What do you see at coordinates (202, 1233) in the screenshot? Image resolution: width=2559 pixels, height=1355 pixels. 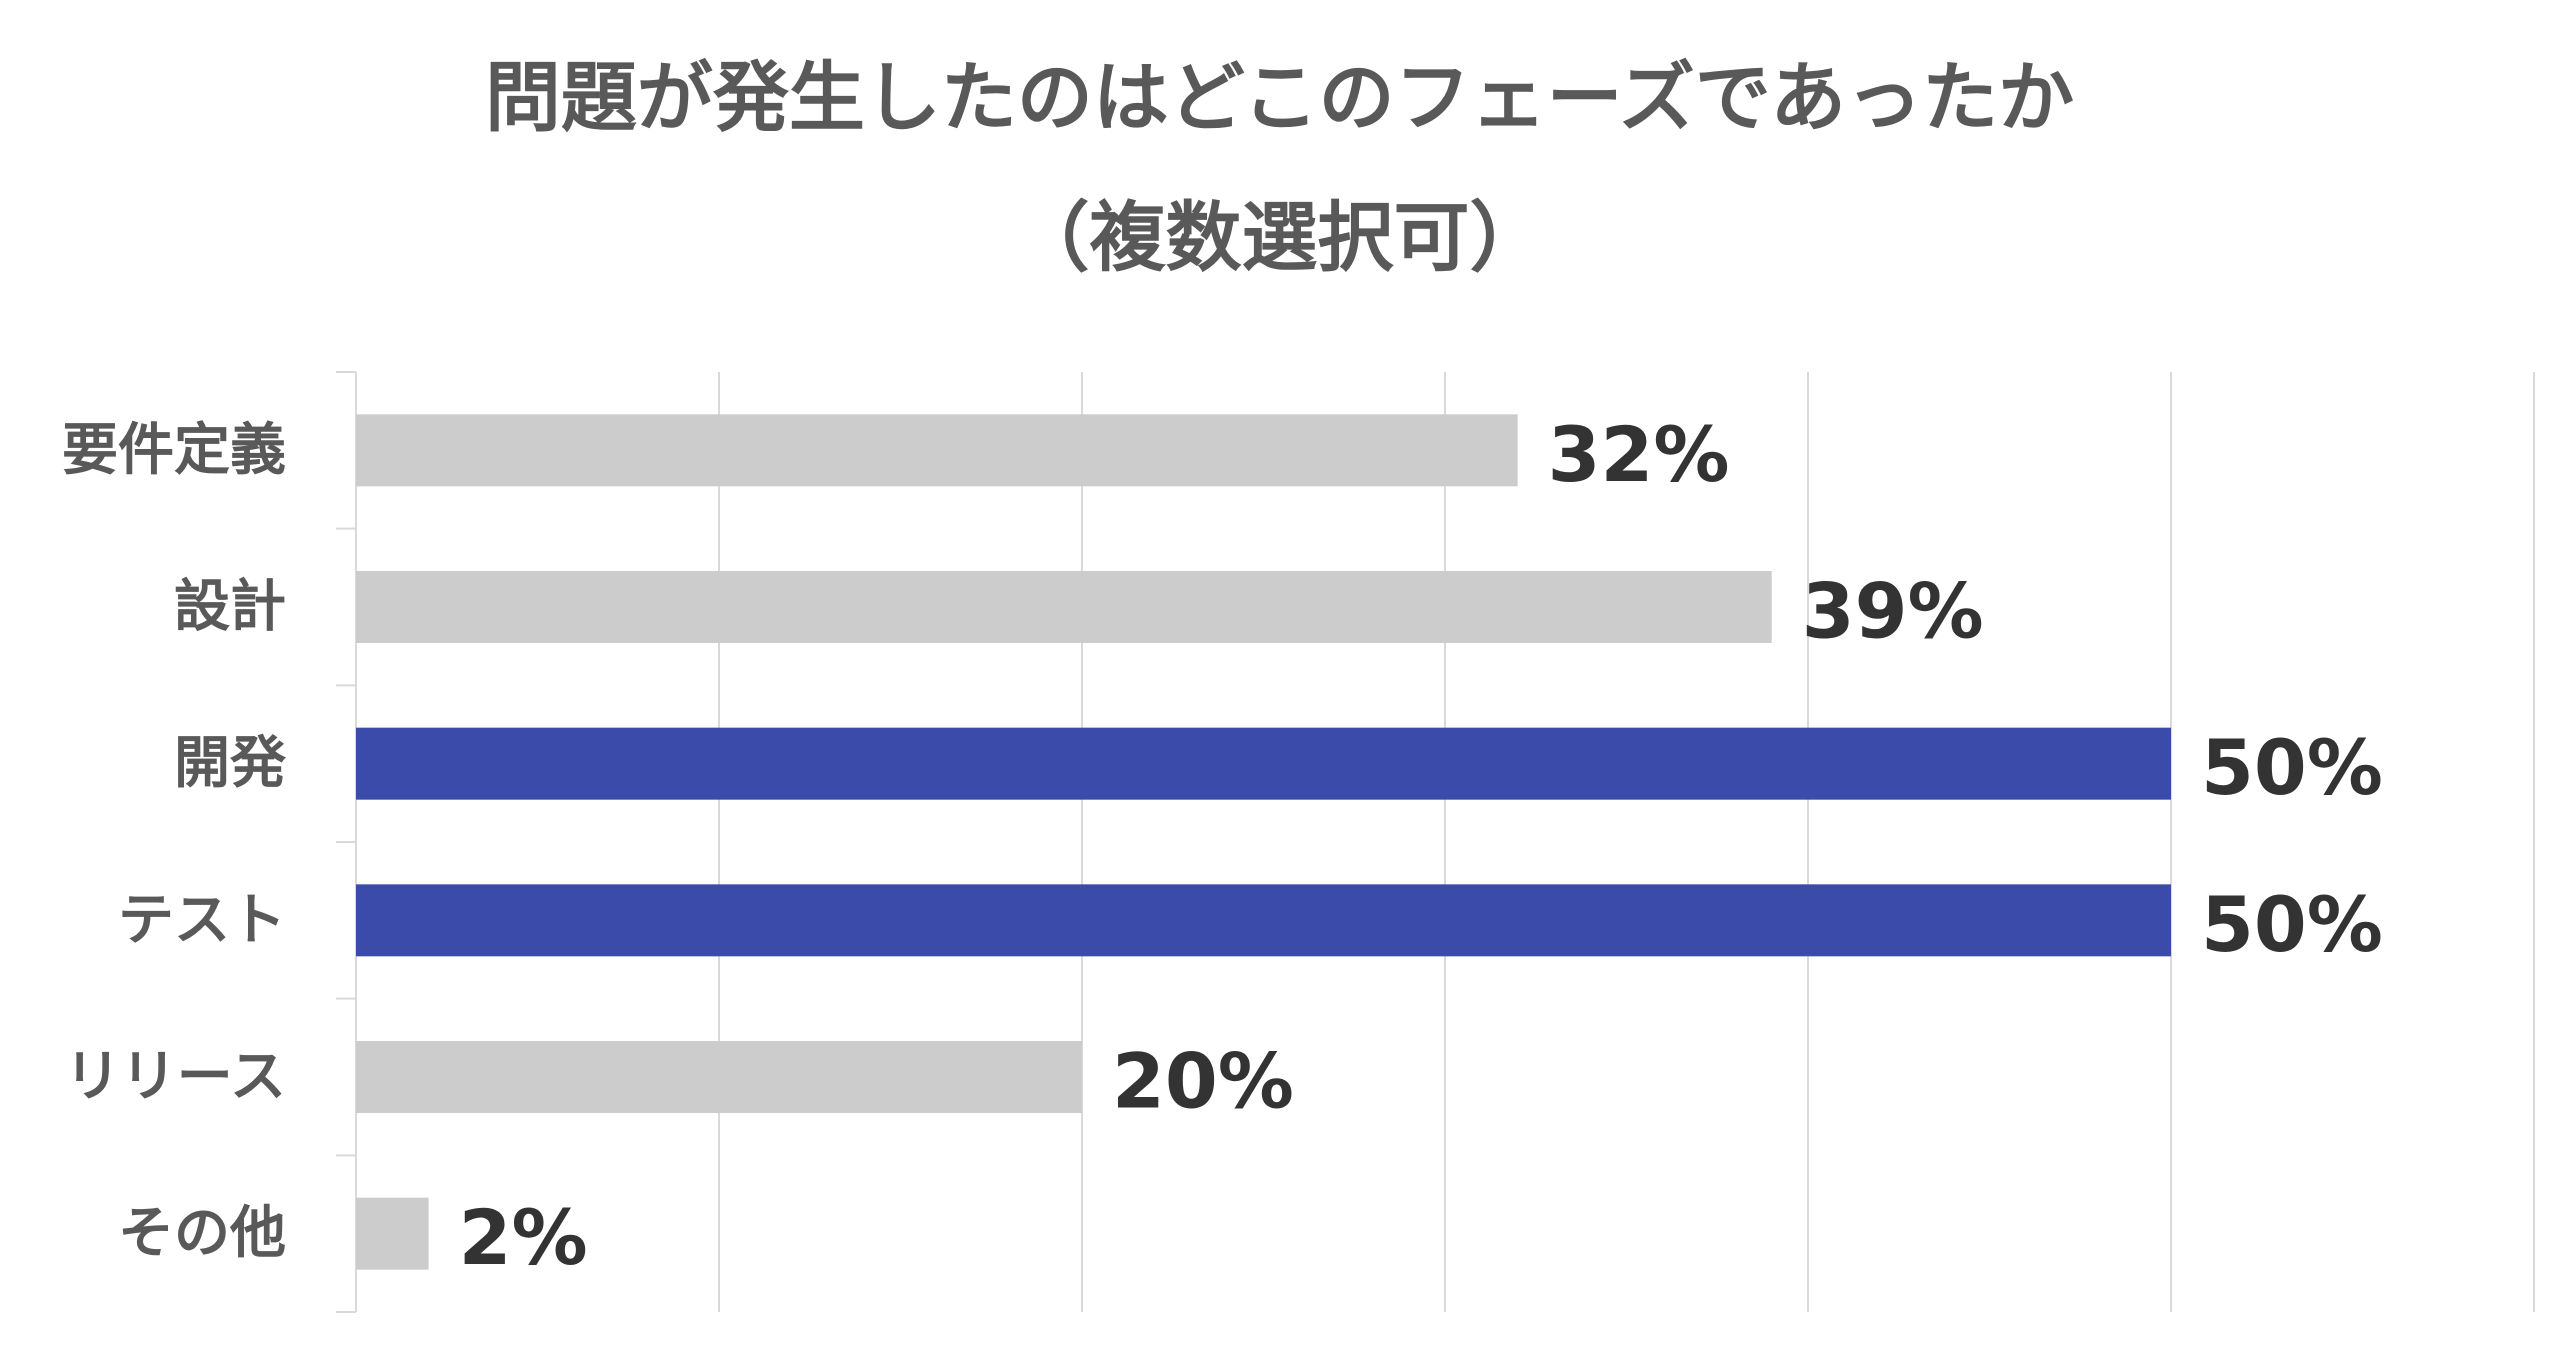 I see `category-label: その他` at bounding box center [202, 1233].